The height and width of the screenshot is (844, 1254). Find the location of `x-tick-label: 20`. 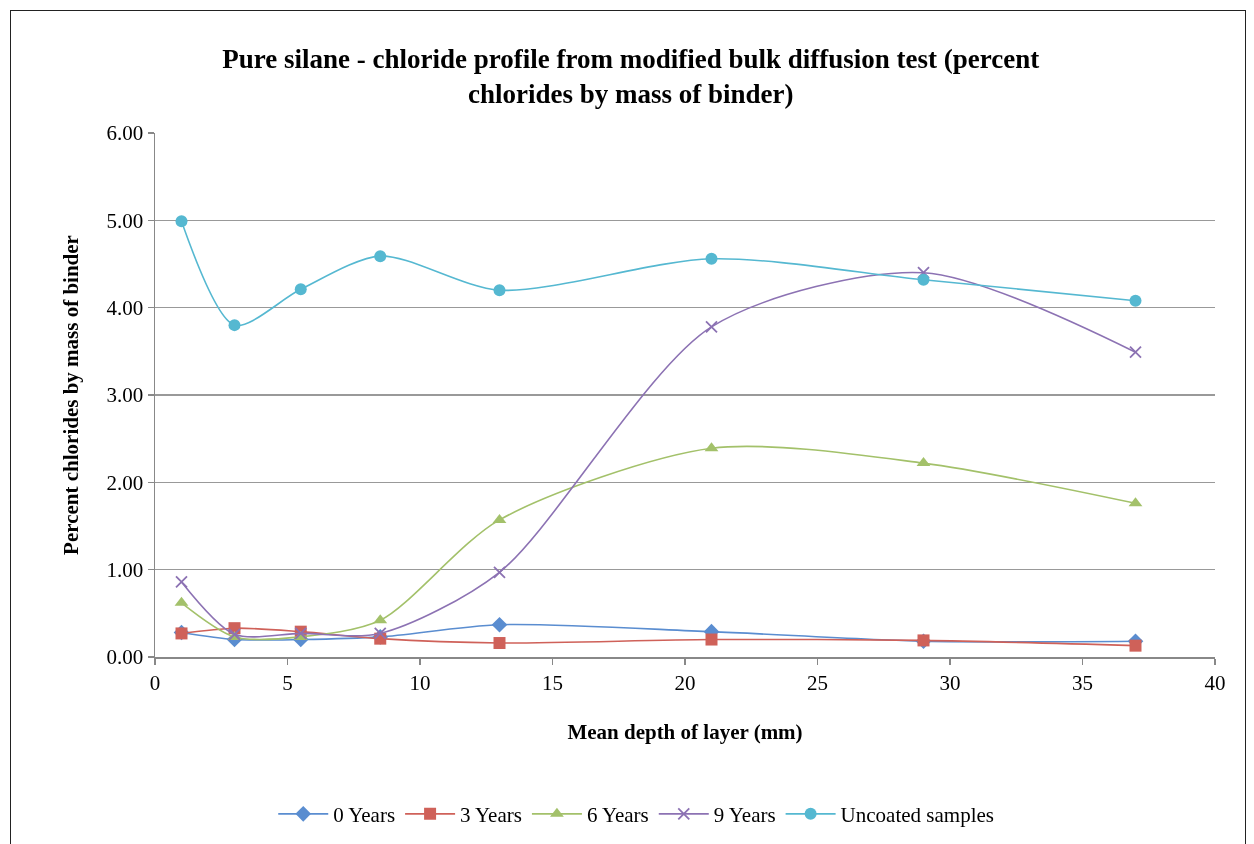

x-tick-label: 20 is located at coordinates (685, 682).